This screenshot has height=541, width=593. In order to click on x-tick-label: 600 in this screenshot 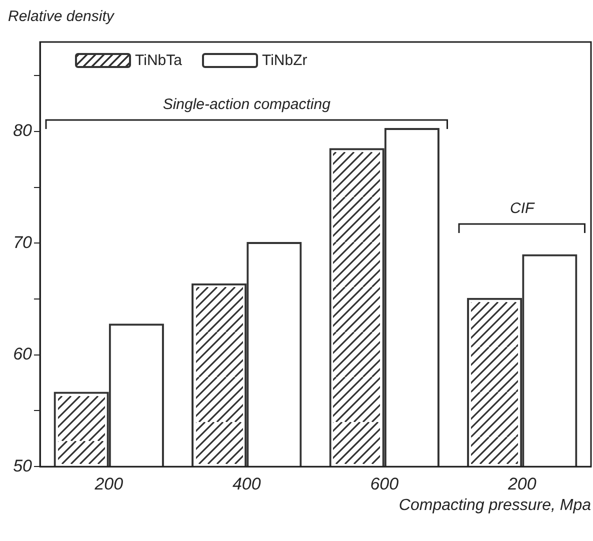, I will do `click(385, 484)`.